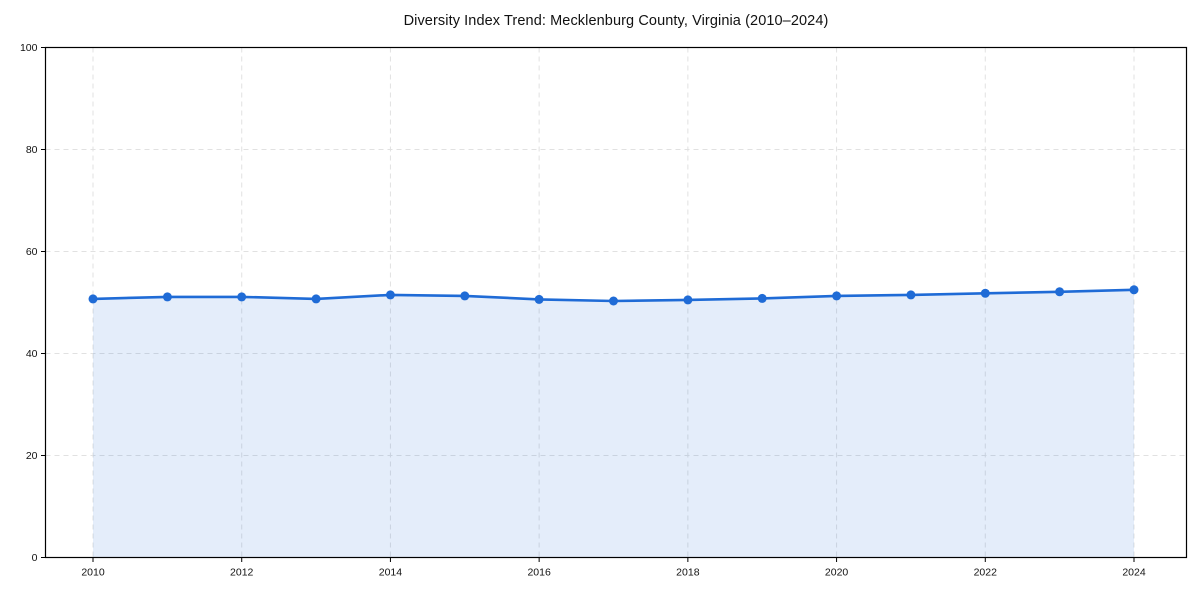  What do you see at coordinates (29, 303) in the screenshot?
I see `y-axis-tick-labels: 0 20 40 60 80 100` at bounding box center [29, 303].